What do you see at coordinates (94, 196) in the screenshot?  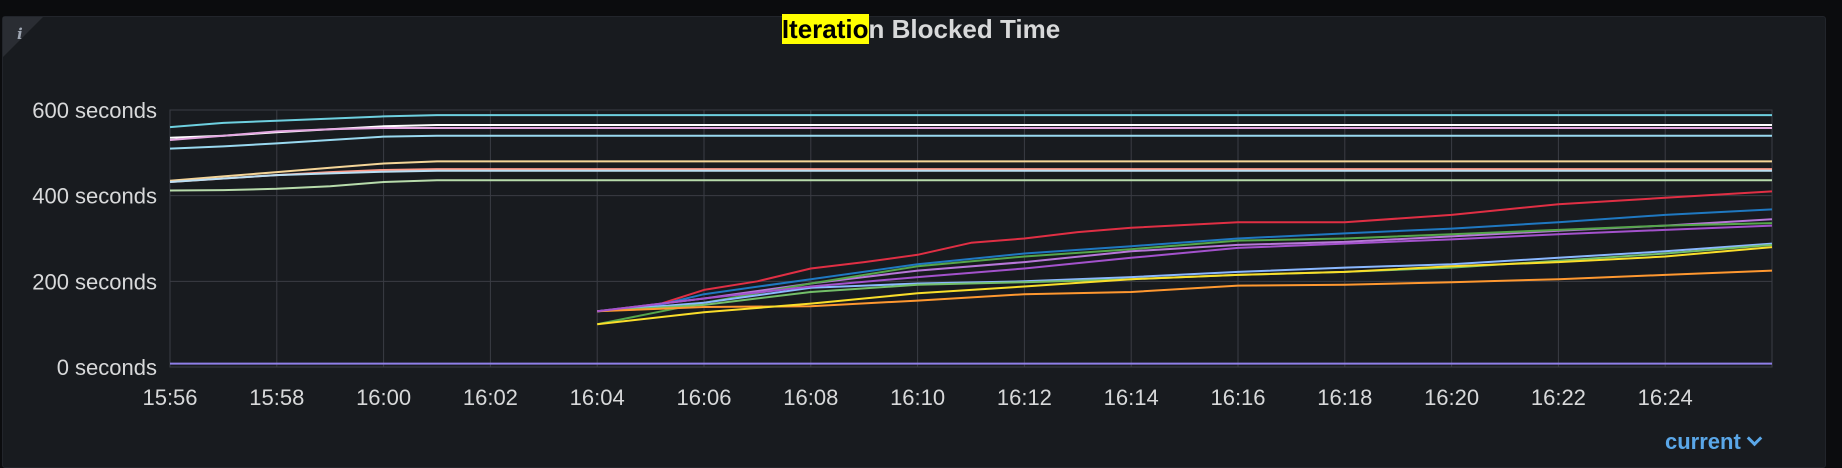 I see `y-tick-label: 400 seconds` at bounding box center [94, 196].